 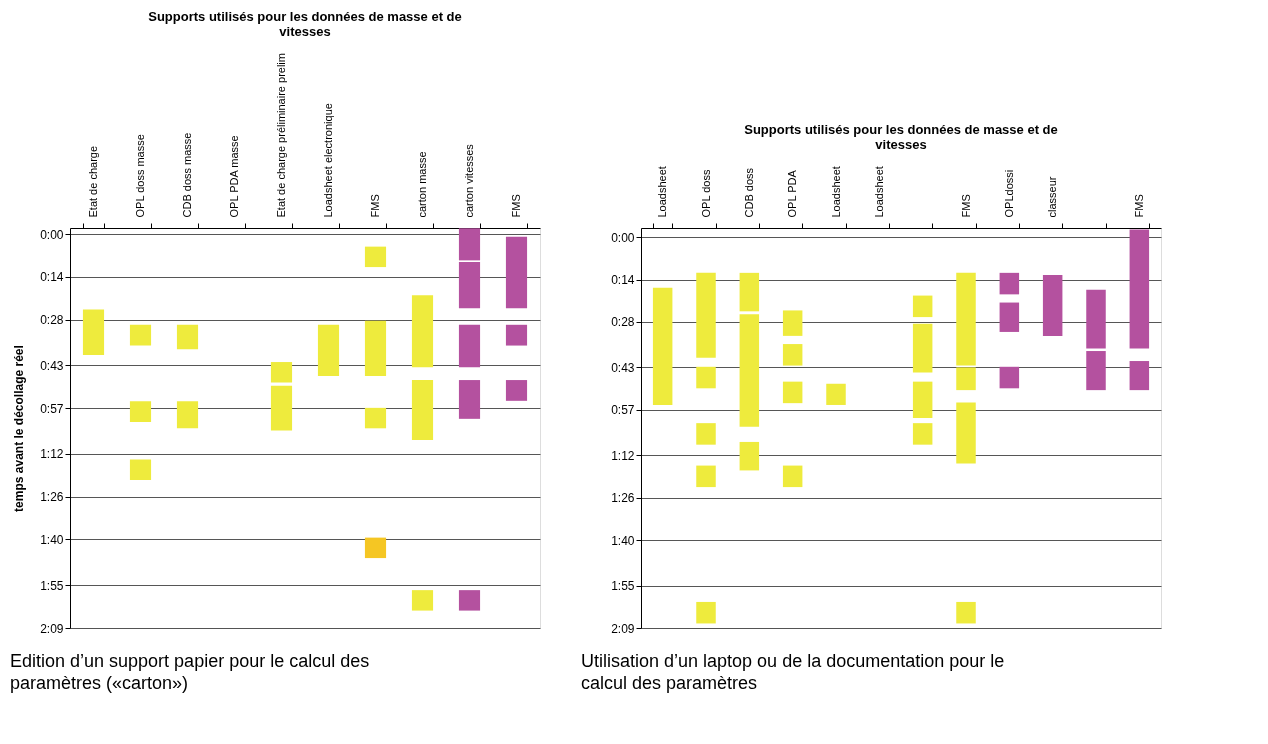 I want to click on x-tick-label: CDB doss, so click(x=748, y=192).